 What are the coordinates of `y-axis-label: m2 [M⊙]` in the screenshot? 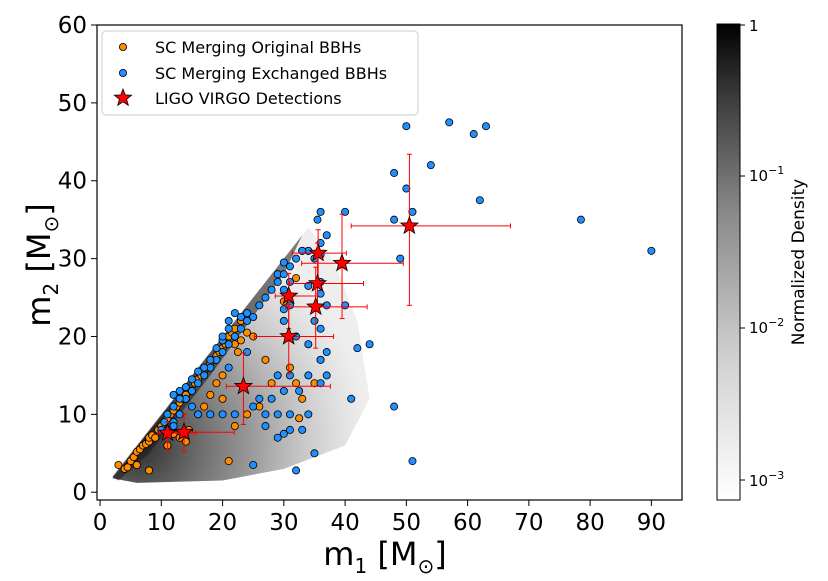 It's located at (41, 264).